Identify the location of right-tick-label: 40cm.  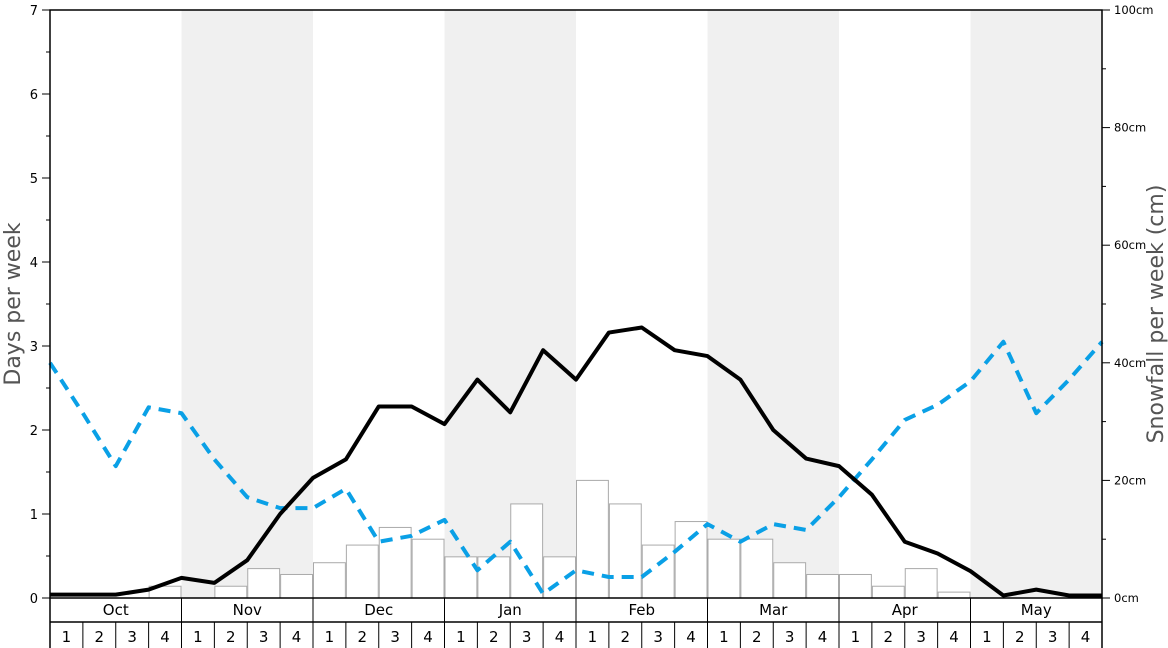
(1130, 363).